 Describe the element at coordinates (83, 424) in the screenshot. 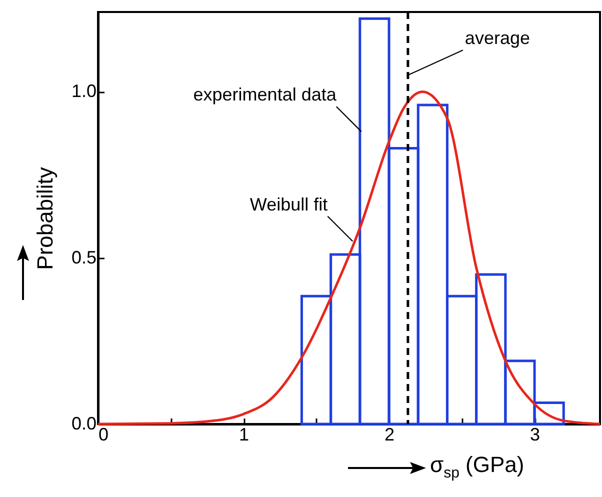

I see `y-tick-label: 0.0` at that location.